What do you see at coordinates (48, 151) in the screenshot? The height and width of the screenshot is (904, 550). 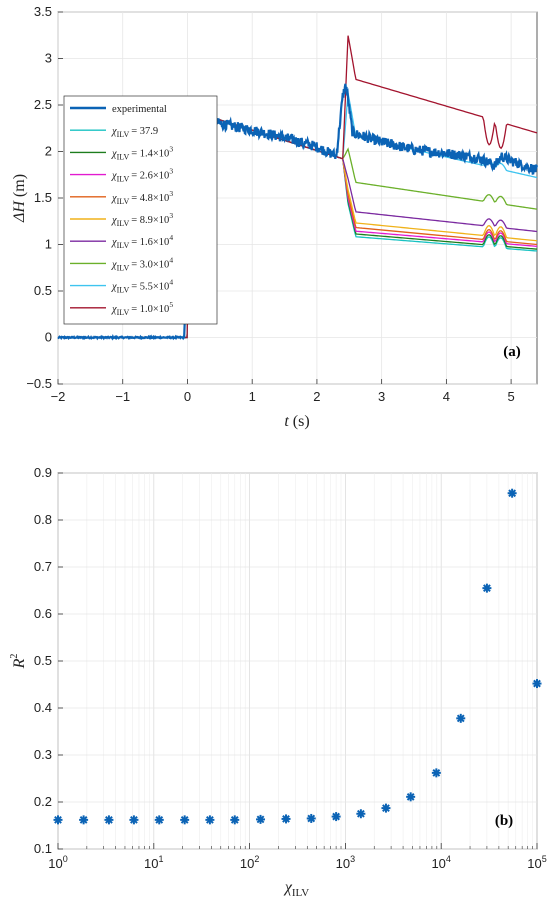 I see `tick-label-y: 2` at bounding box center [48, 151].